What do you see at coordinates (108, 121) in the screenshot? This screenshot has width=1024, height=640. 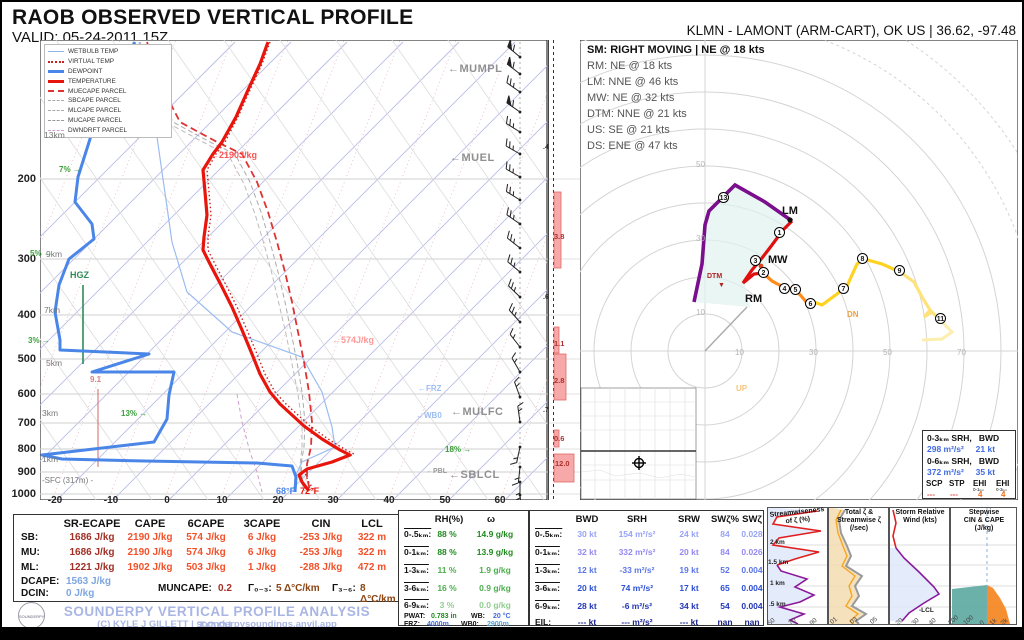 I see `legend-mucape: MUCAPE PARCEL` at bounding box center [108, 121].